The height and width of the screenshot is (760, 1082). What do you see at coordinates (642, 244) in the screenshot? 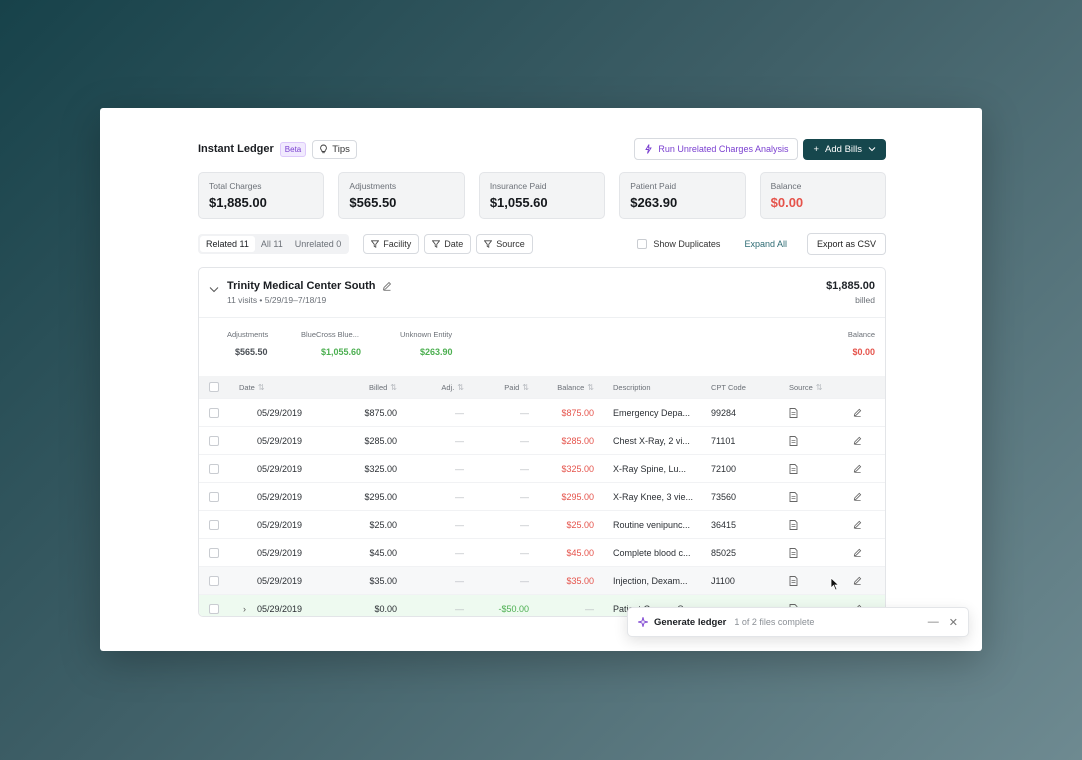
I see `show-duplicates-checkbox` at bounding box center [642, 244].